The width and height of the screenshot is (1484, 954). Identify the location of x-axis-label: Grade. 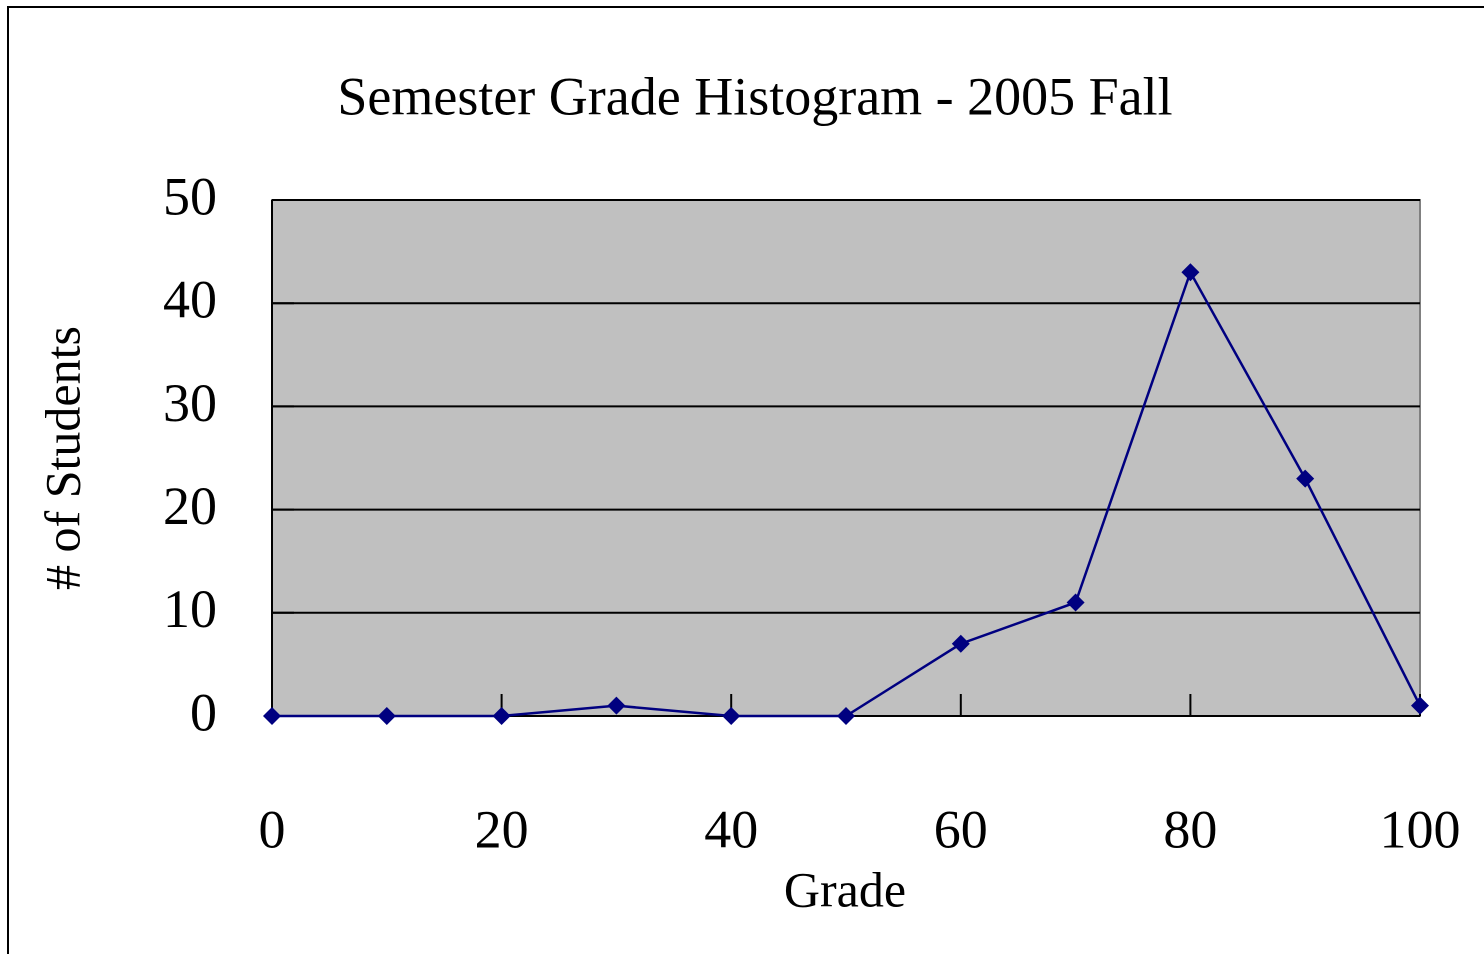
(845, 889).